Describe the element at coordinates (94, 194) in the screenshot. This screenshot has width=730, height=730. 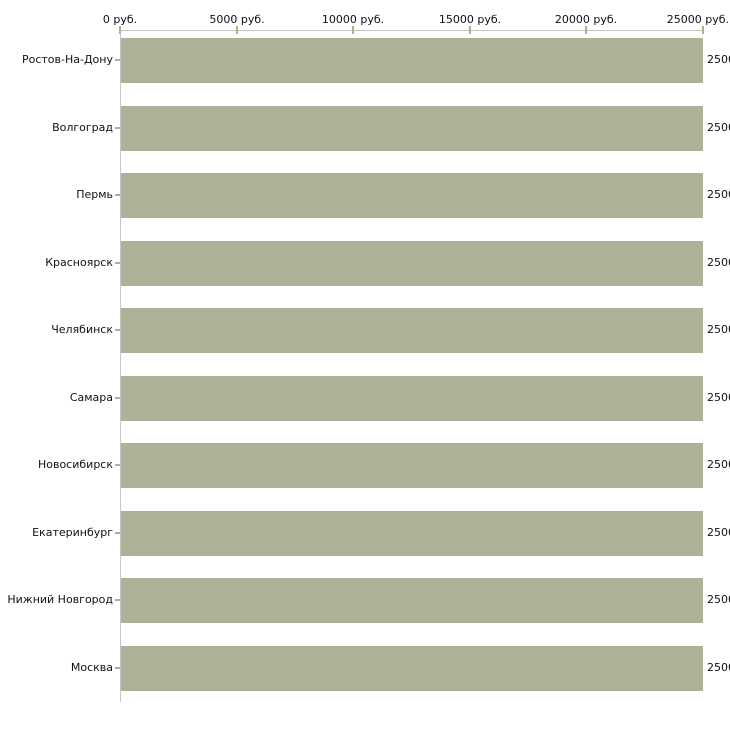
I see `y-axis-category-label: Пермь` at that location.